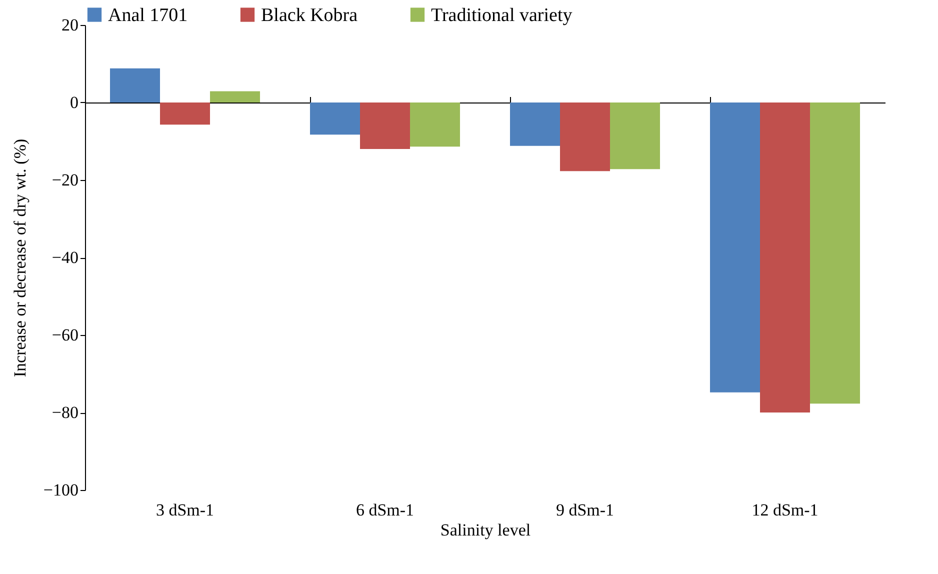  What do you see at coordinates (185, 510) in the screenshot?
I see `x-tick-label: 3 dSm-1` at bounding box center [185, 510].